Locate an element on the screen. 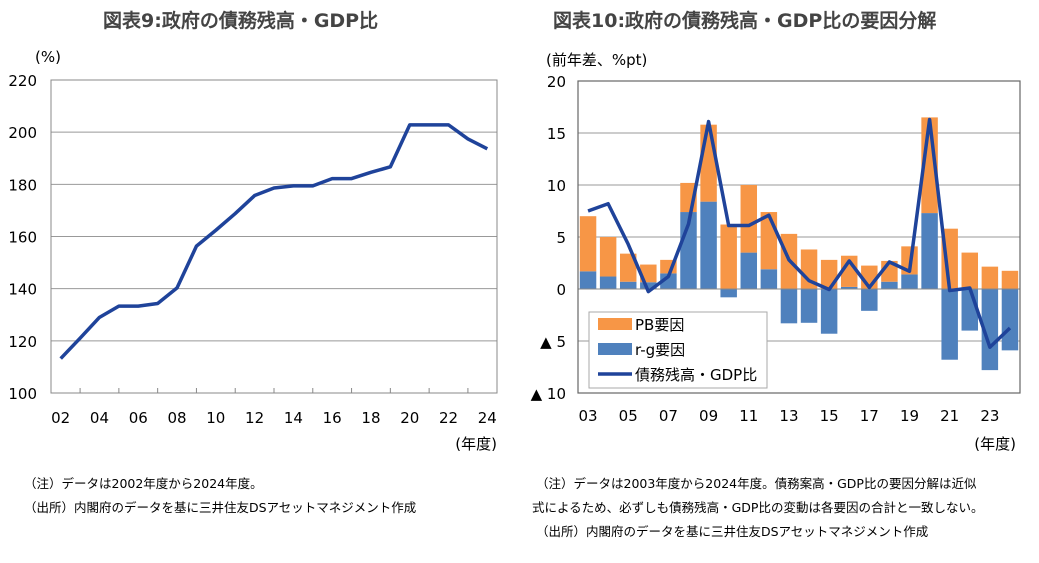 This screenshot has width=1039, height=563. x-tick-label: 20 is located at coordinates (409, 418).